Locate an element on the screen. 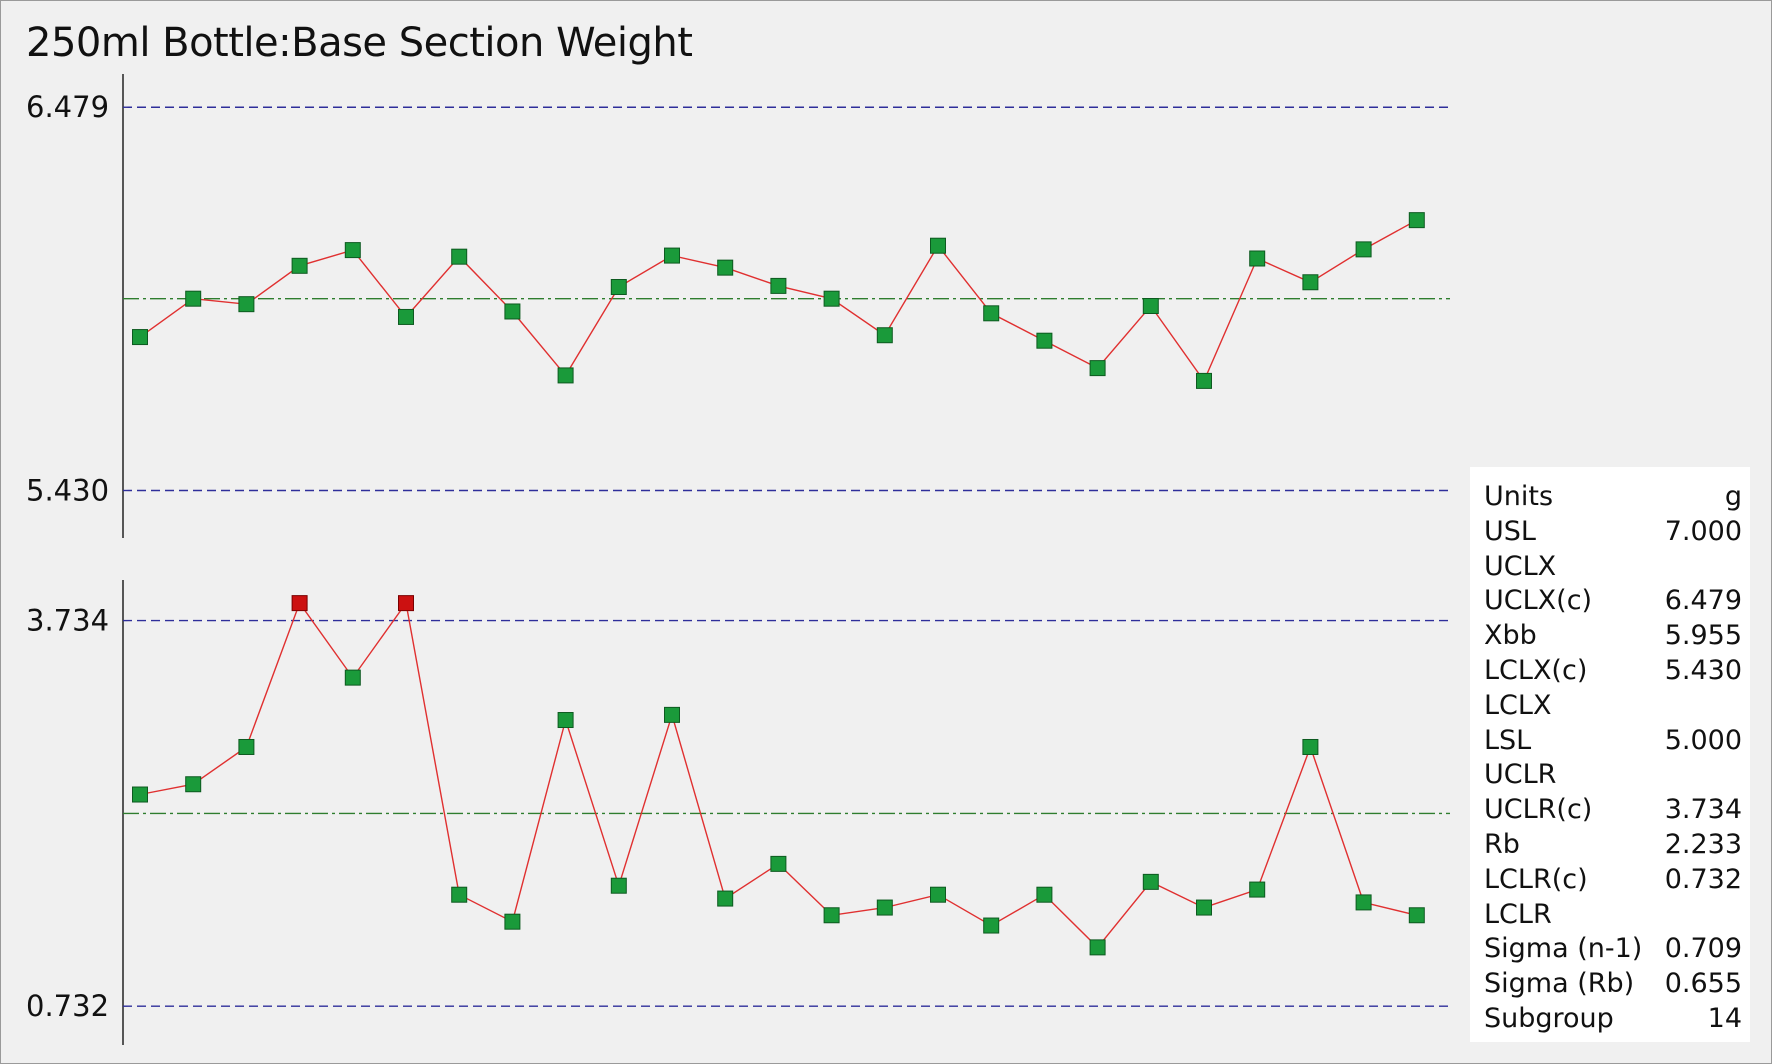  stat-value: 5.955 is located at coordinates (1703, 636).